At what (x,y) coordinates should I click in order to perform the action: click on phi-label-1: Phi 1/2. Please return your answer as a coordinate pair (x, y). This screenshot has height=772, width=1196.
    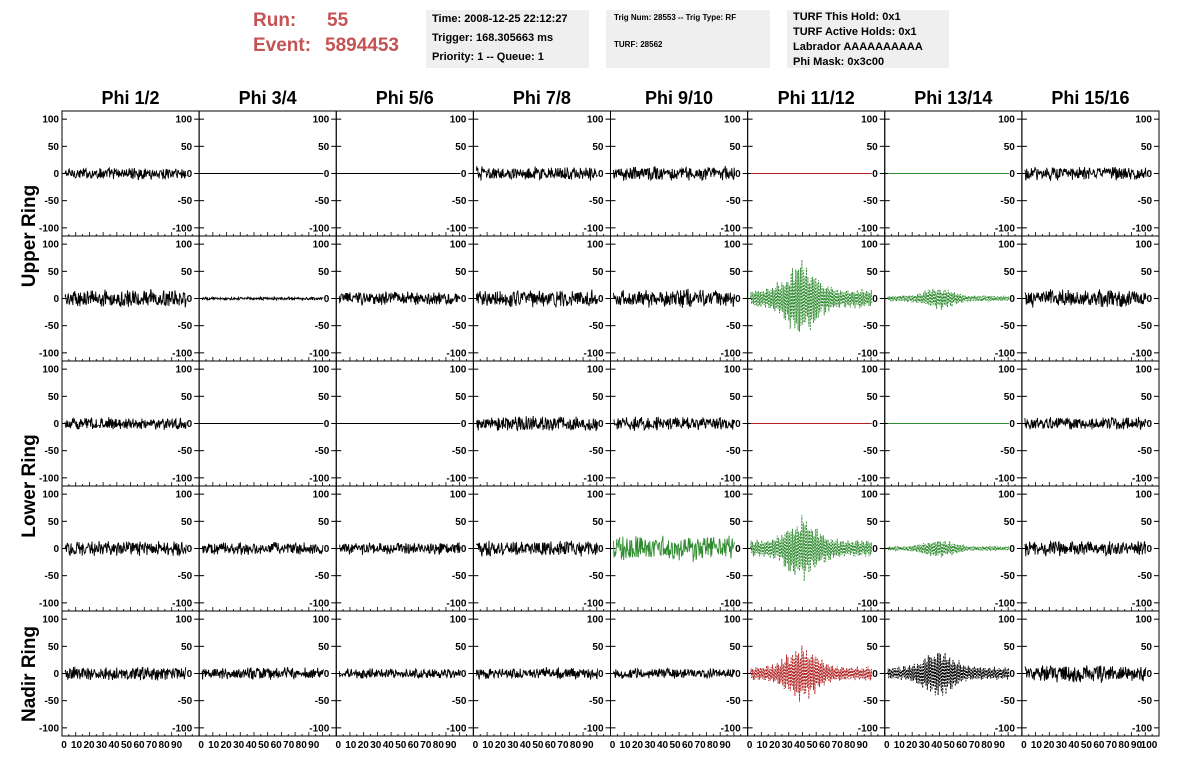
    Looking at the image, I should click on (130, 98).